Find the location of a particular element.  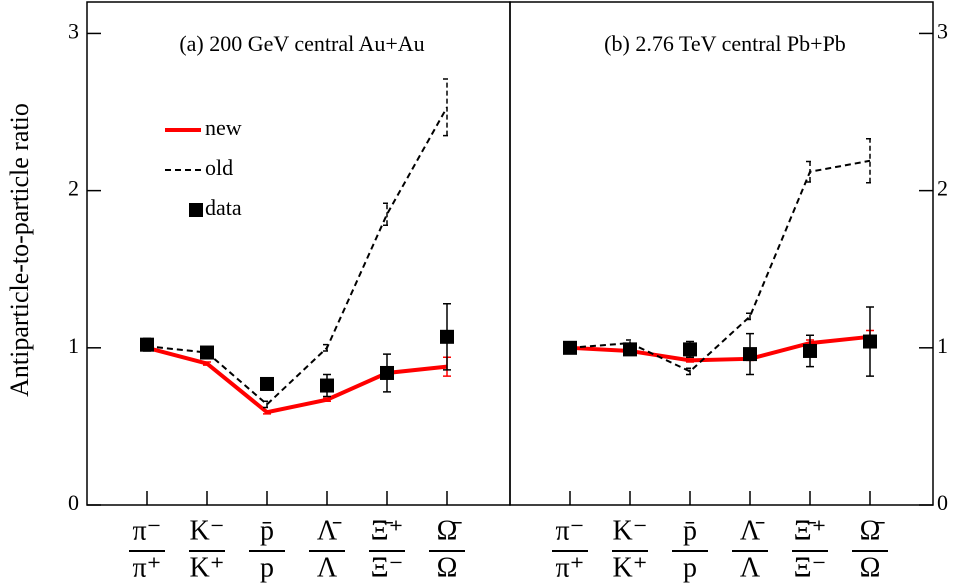

legend-label: old is located at coordinates (219, 167).